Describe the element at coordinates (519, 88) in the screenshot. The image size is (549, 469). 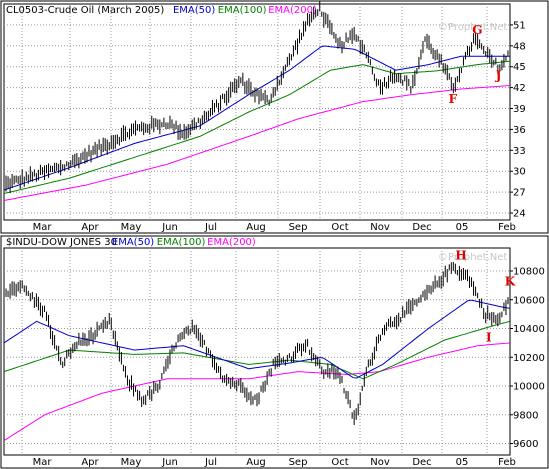
I see `y-tick-label: 42` at that location.